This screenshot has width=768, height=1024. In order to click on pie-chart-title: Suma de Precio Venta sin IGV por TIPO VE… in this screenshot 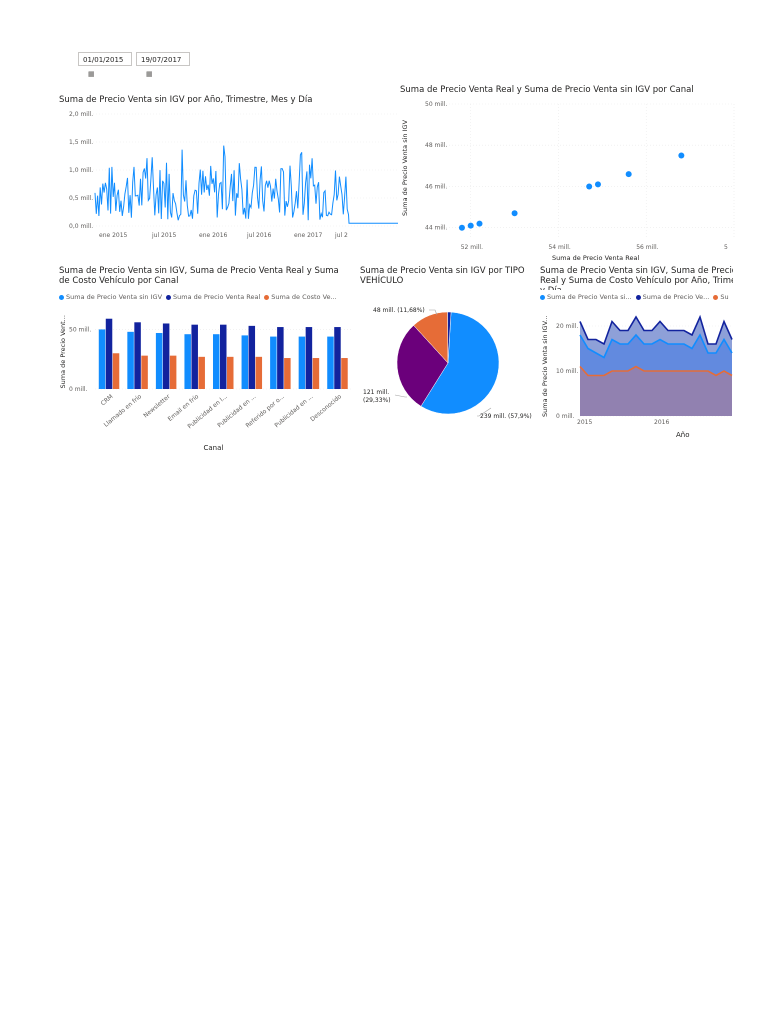, I will do `click(442, 276)`.